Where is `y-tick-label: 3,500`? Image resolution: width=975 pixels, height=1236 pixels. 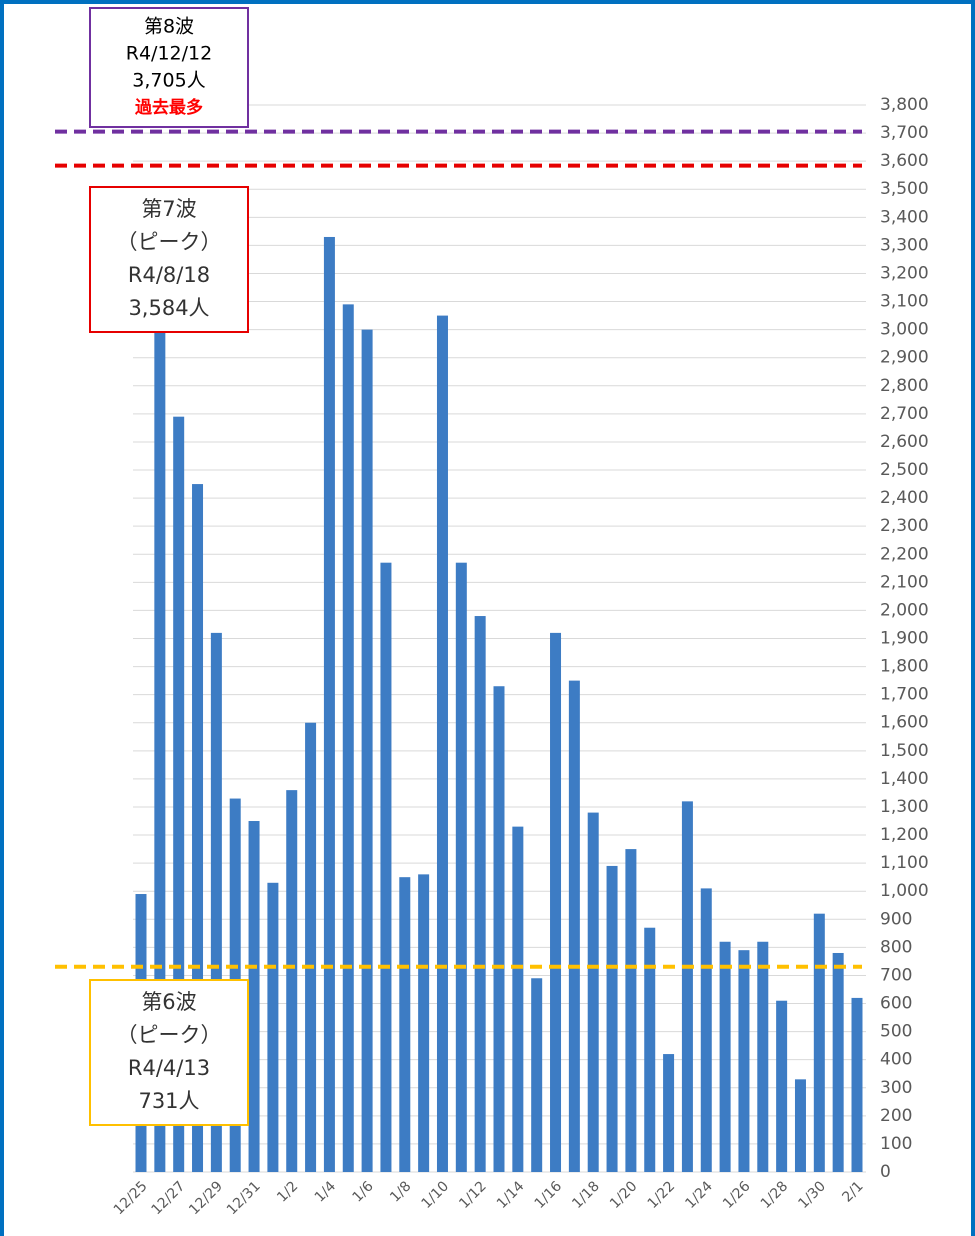
y-tick-label: 3,500 is located at coordinates (904, 189).